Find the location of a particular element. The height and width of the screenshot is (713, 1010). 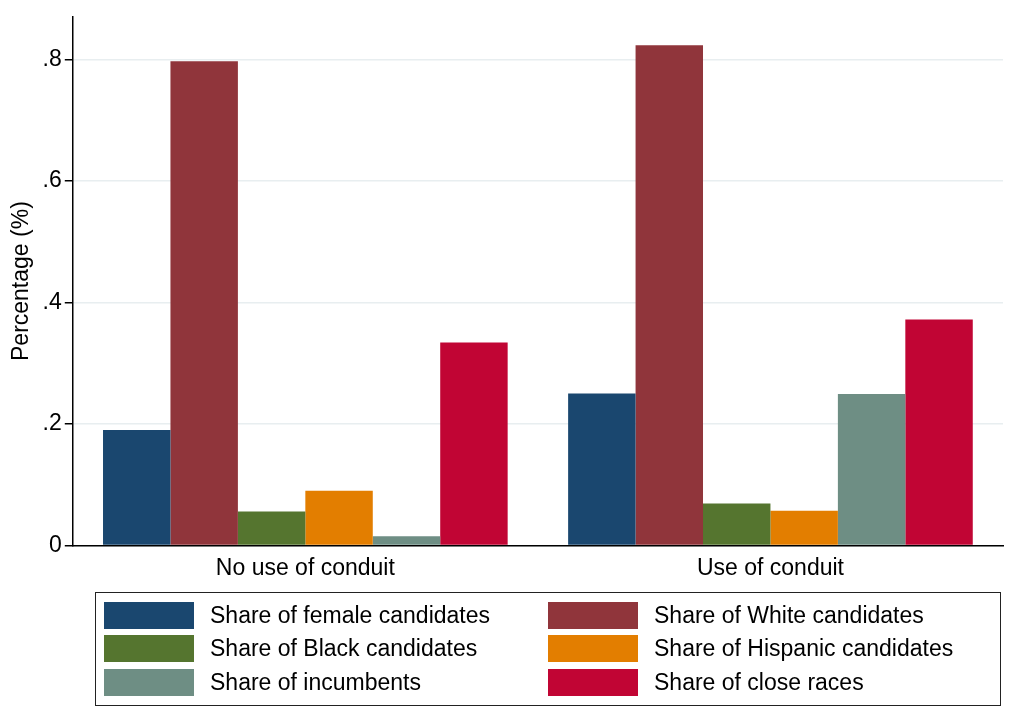

y-tick-label: .2 is located at coordinates (52, 422).